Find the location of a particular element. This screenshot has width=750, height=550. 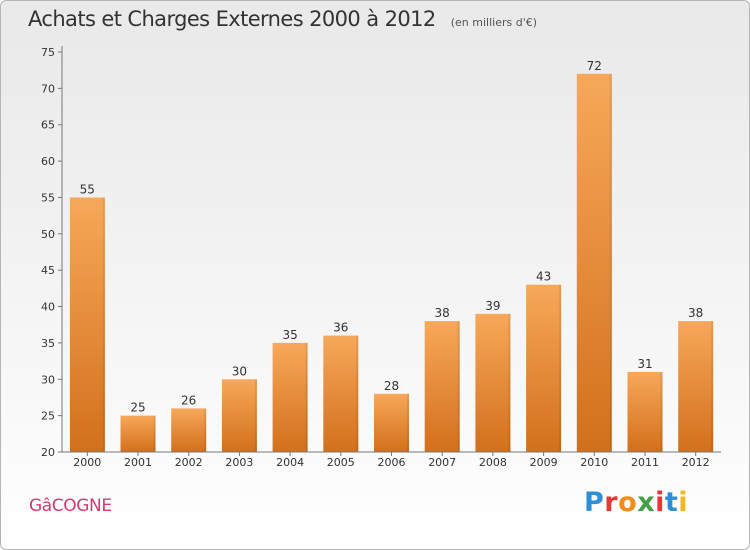

y-tick-label-20: 20 is located at coordinates (48, 452).